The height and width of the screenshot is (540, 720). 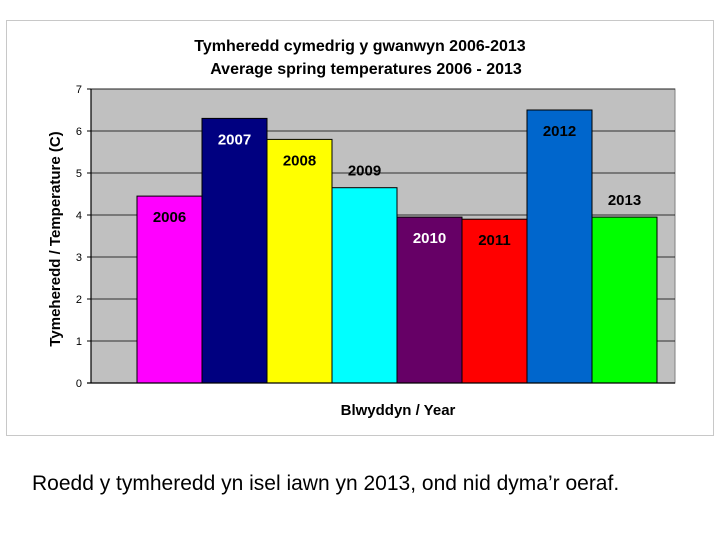 I want to click on bar-label-2011: 2011, so click(x=494, y=240).